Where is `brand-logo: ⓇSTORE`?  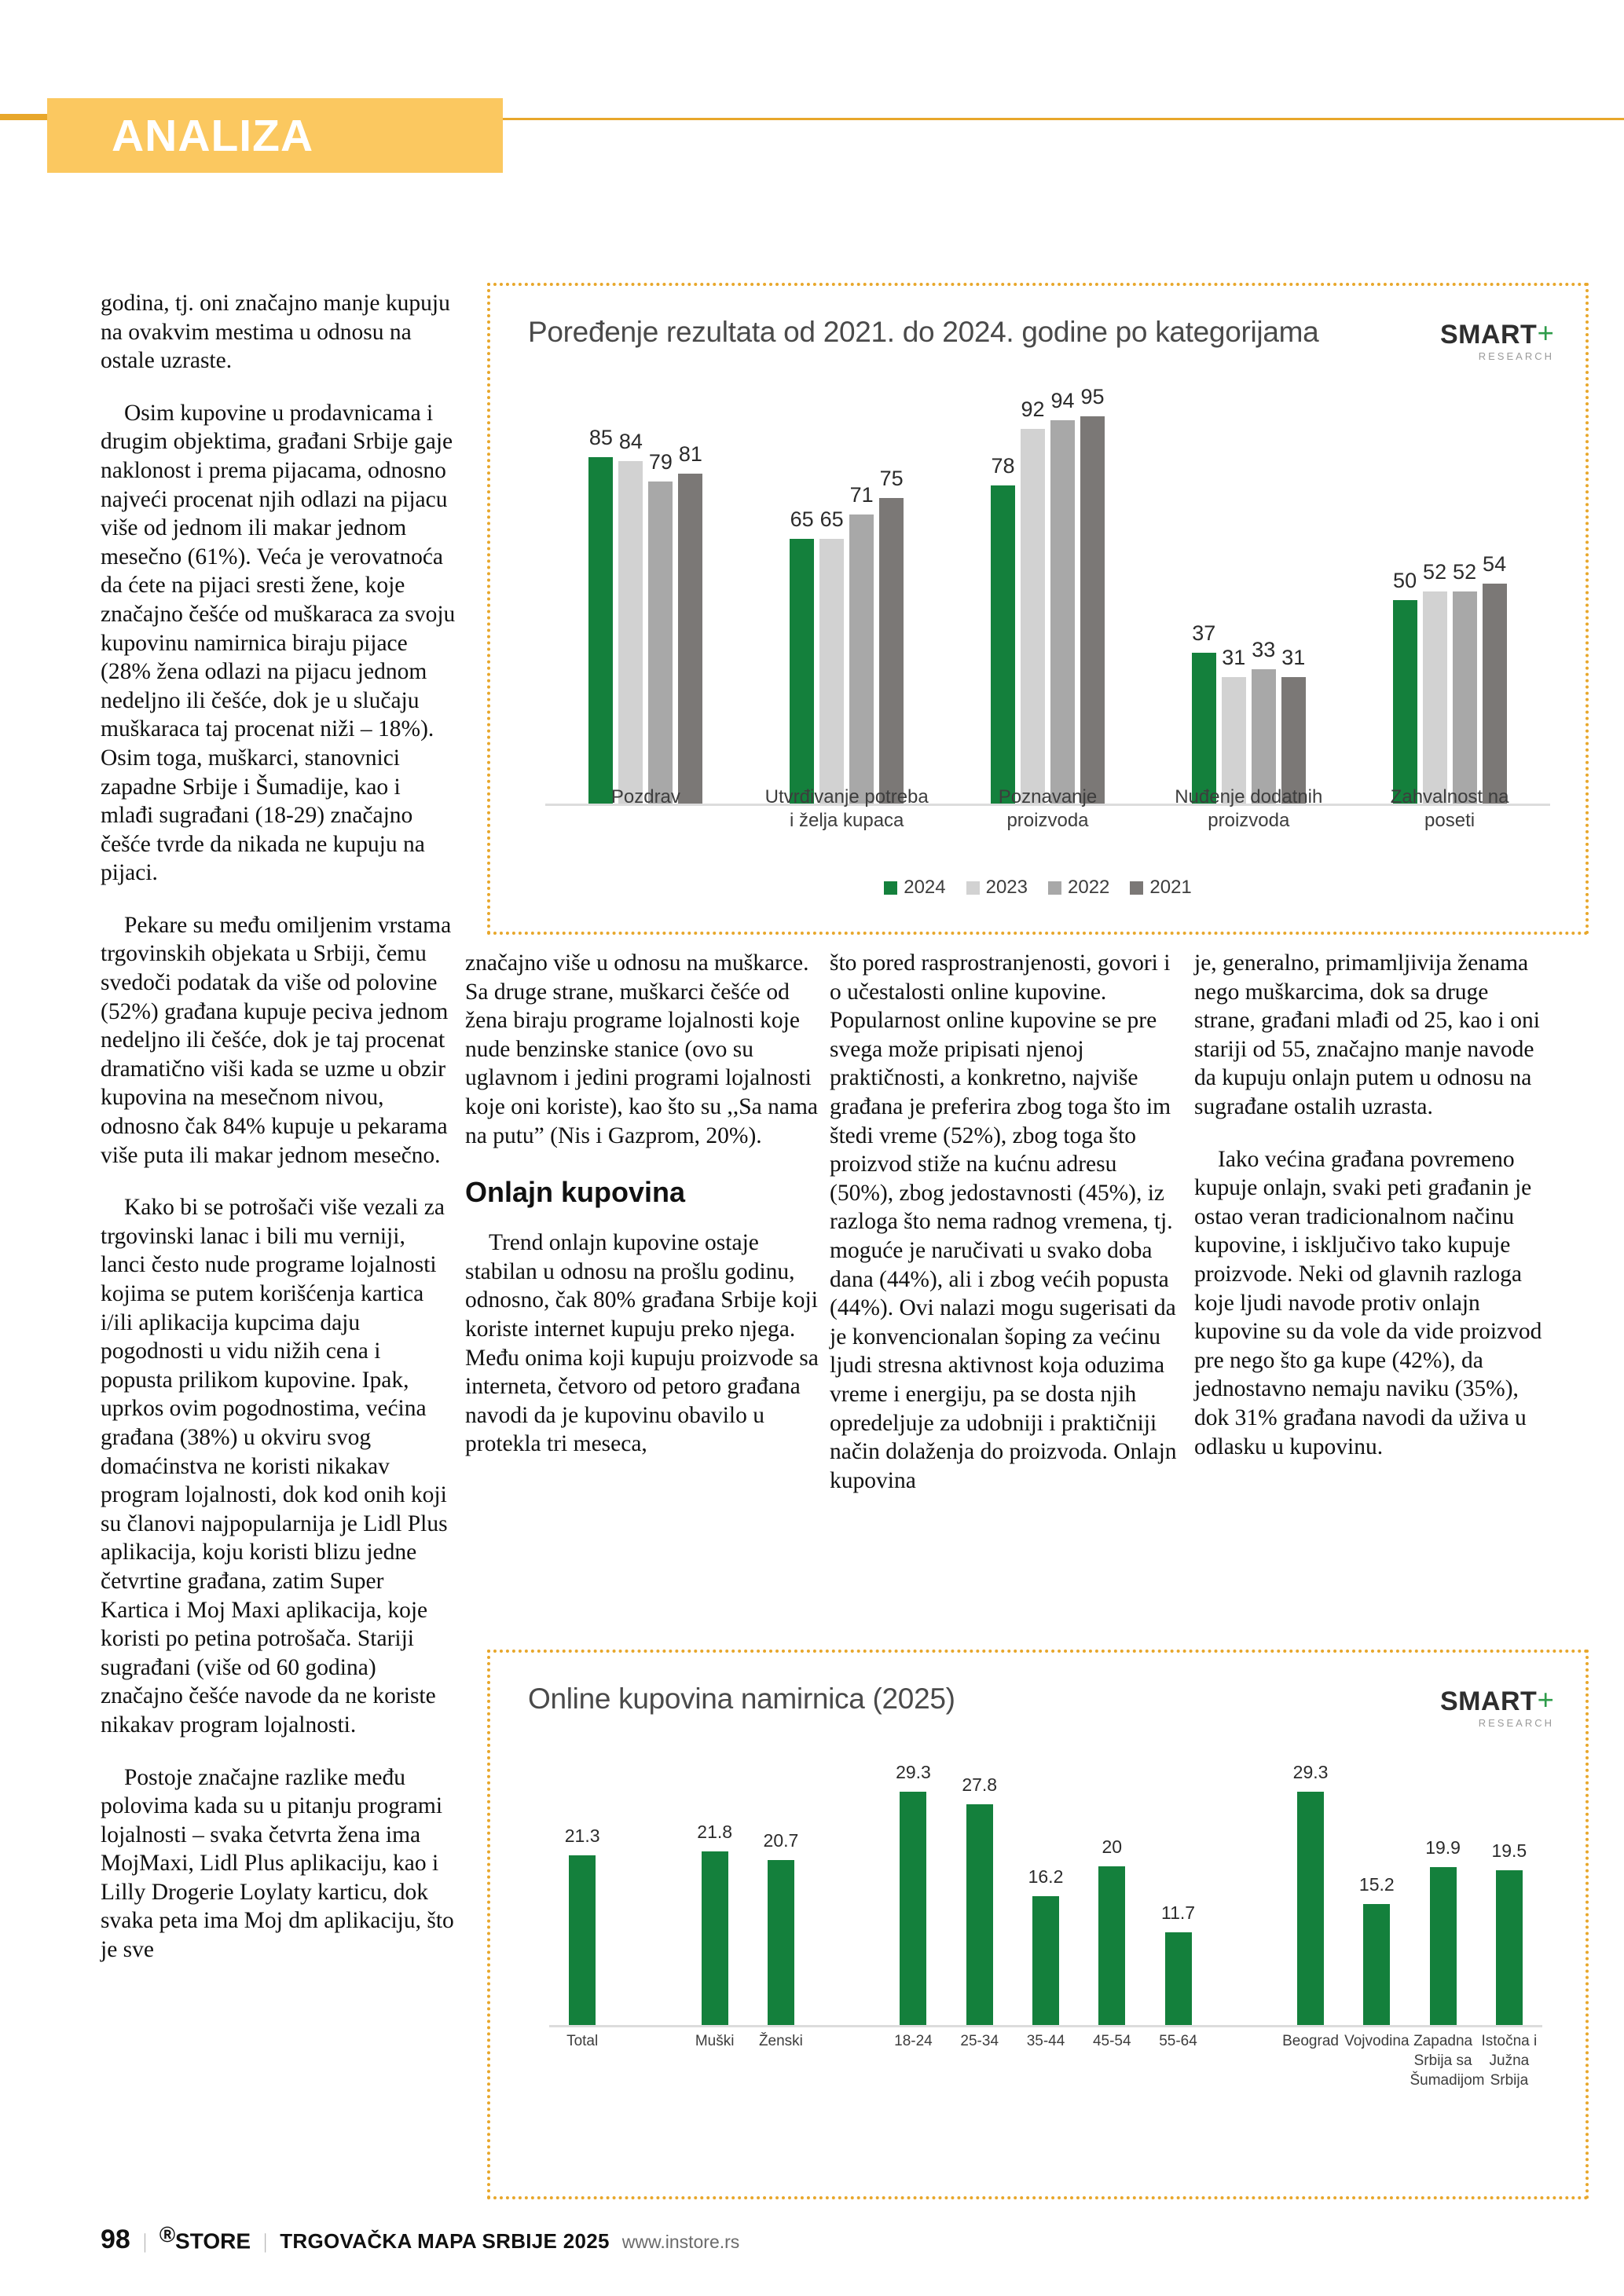 brand-logo: ⓇSTORE is located at coordinates (205, 2238).